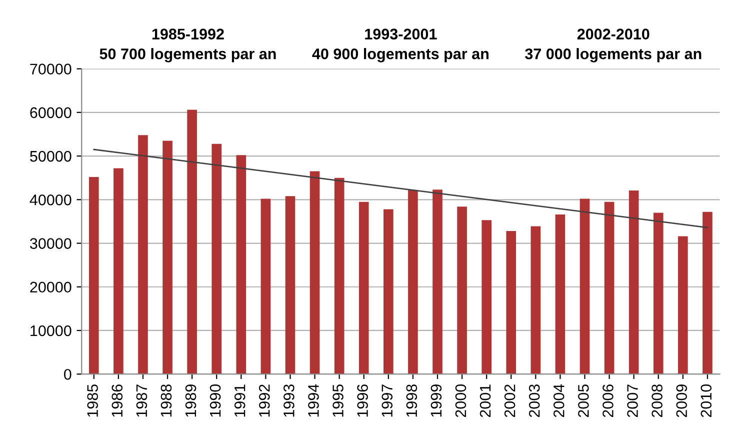 This screenshot has height=430, width=742. I want to click on x-tick-label: 2004, so click(558, 401).